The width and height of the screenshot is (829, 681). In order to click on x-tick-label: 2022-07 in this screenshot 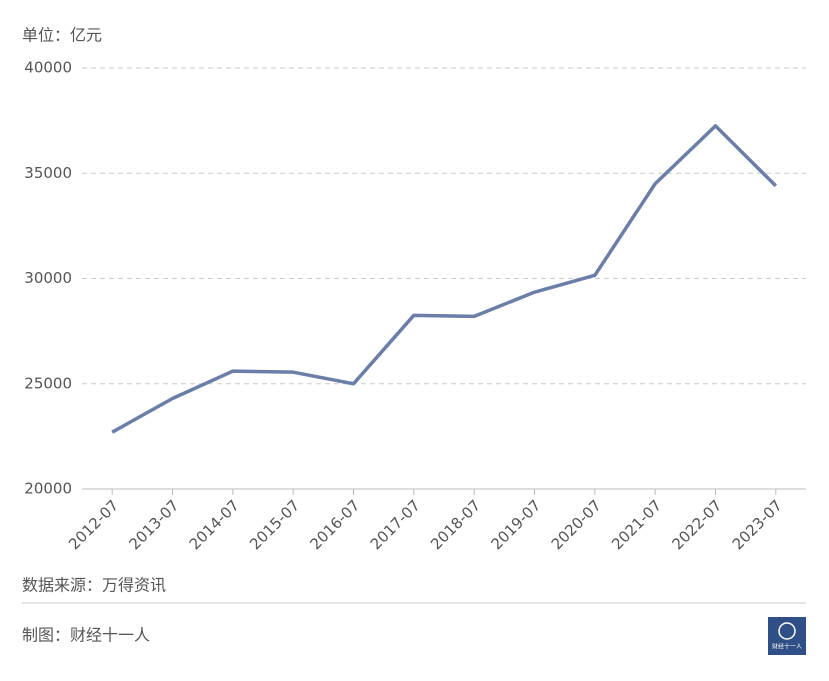, I will do `click(696, 524)`.